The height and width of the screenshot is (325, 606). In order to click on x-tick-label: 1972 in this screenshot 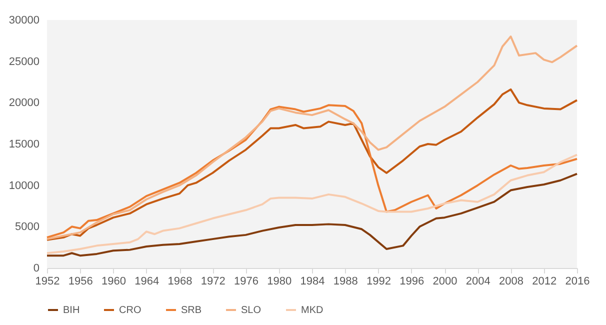, I will do `click(213, 282)`.